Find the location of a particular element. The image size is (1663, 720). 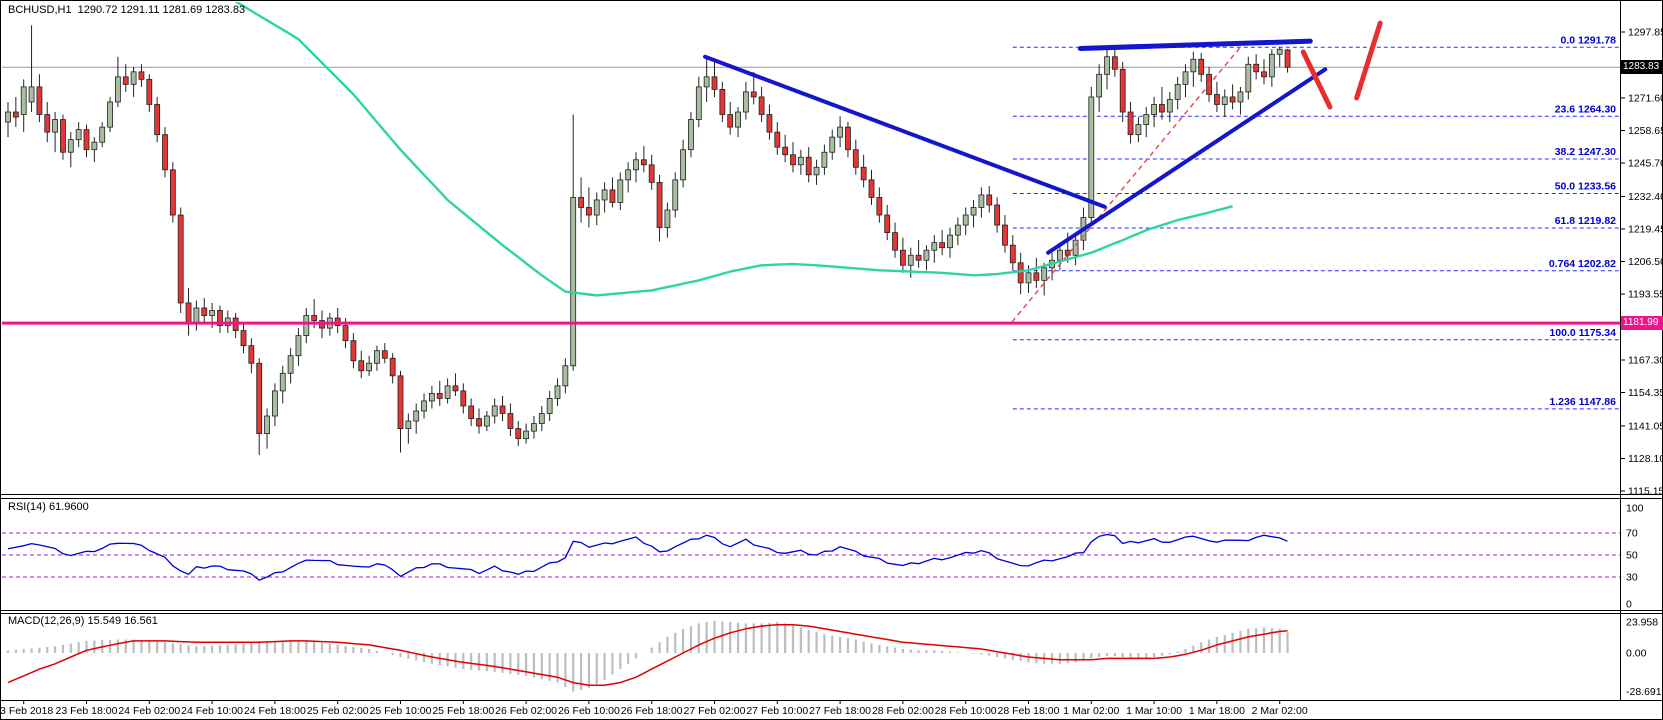

price-tick-label: 1245.70 is located at coordinates (1645, 164).